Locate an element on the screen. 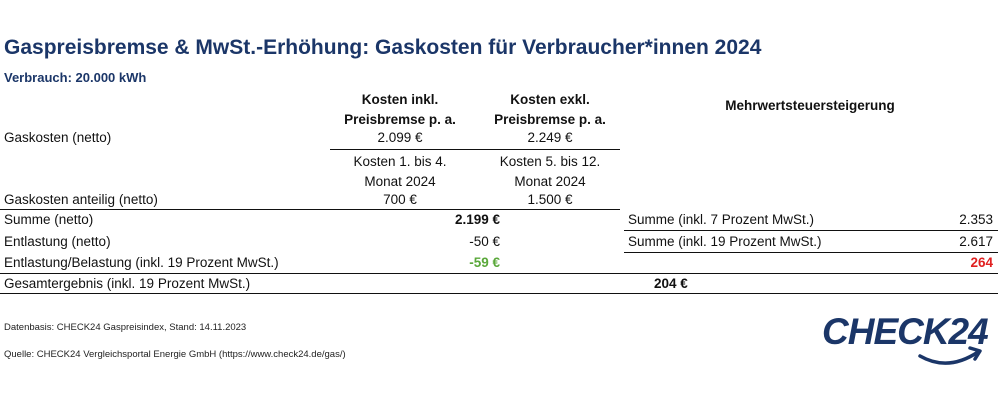 This screenshot has height=413, width=1000. col2-subheader-line2: Monat 2024 is located at coordinates (550, 181).